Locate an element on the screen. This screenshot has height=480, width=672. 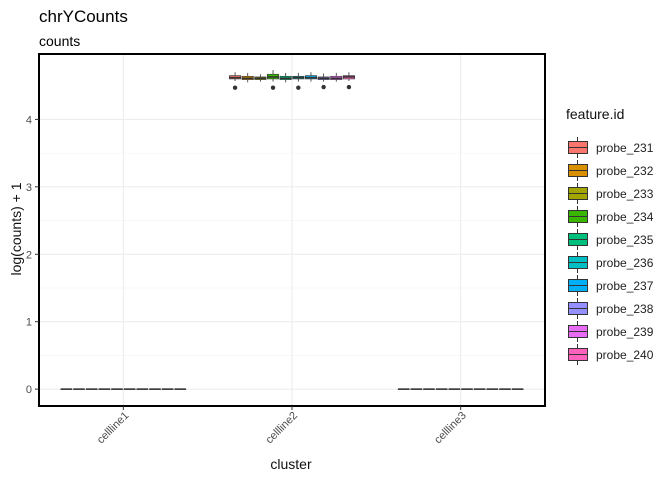
legend-item: probe_236 is located at coordinates (609, 262).